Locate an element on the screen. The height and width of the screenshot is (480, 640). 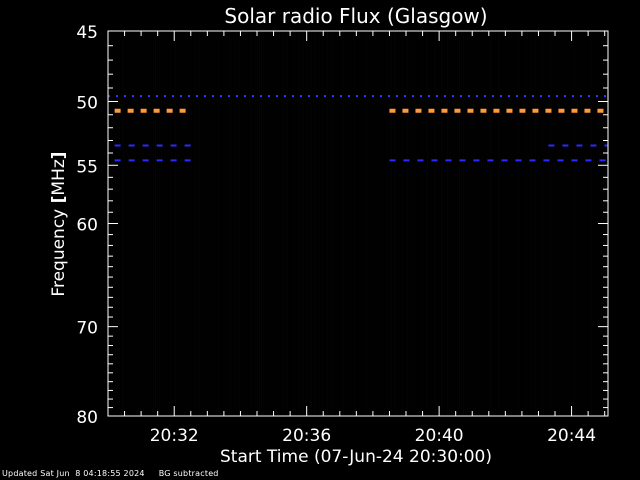
y-tick-label: 55 is located at coordinates (87, 167).